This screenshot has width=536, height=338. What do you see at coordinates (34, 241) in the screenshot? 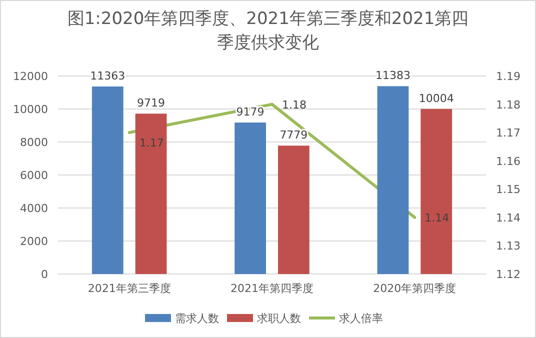
I see `y-tick-label: 2000` at bounding box center [34, 241].